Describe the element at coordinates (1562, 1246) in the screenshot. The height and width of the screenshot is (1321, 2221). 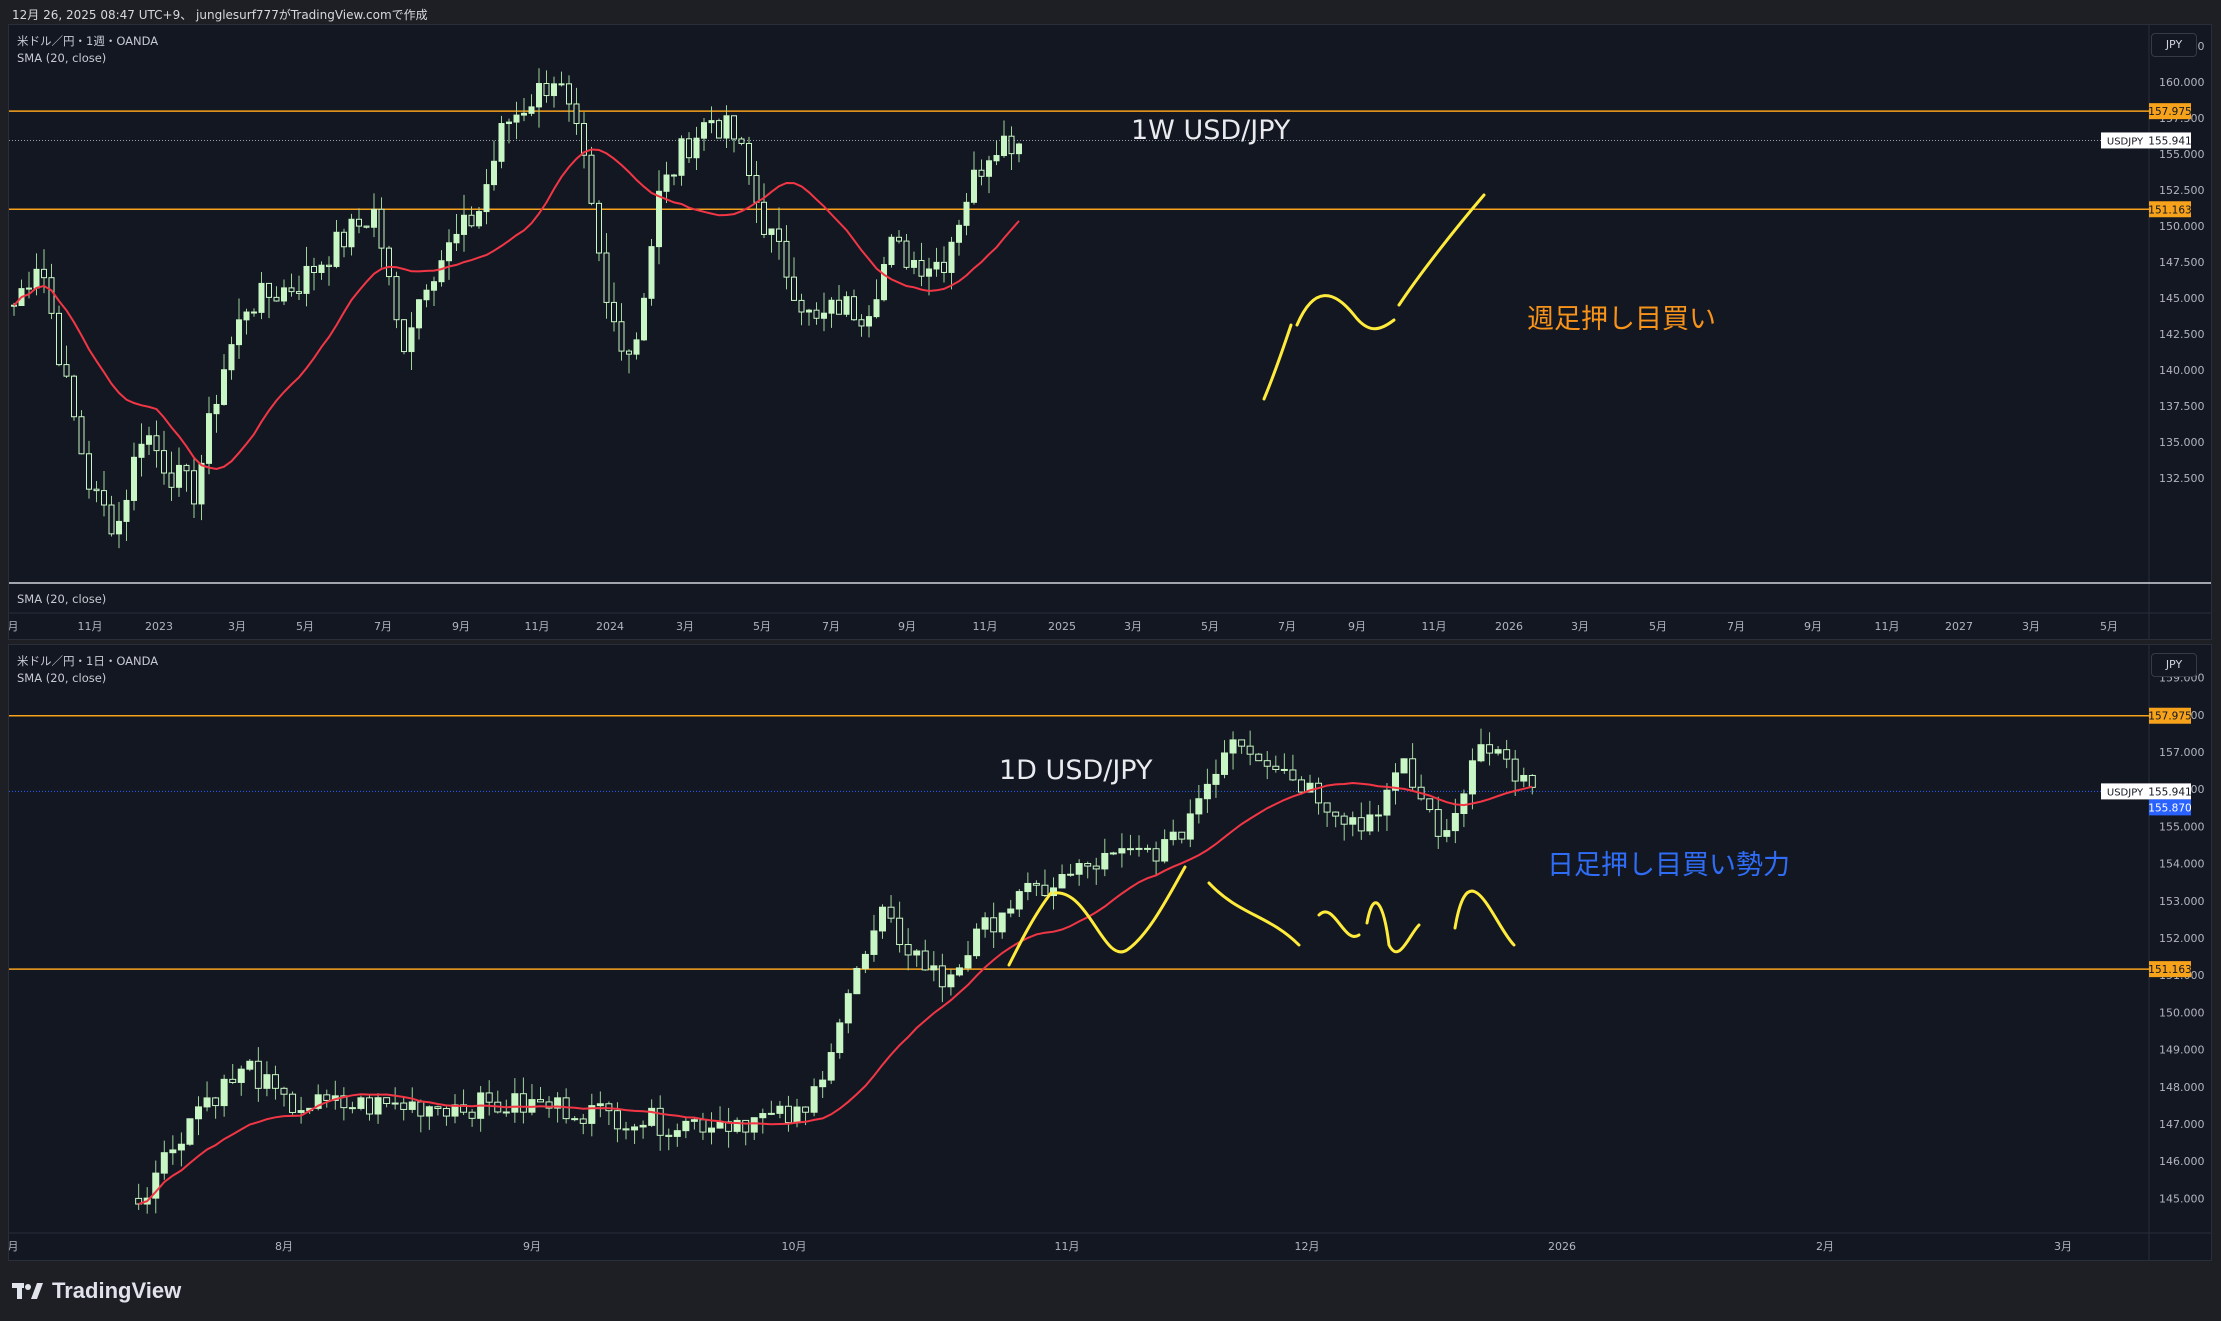
I see `x-tick-label: 2026` at that location.